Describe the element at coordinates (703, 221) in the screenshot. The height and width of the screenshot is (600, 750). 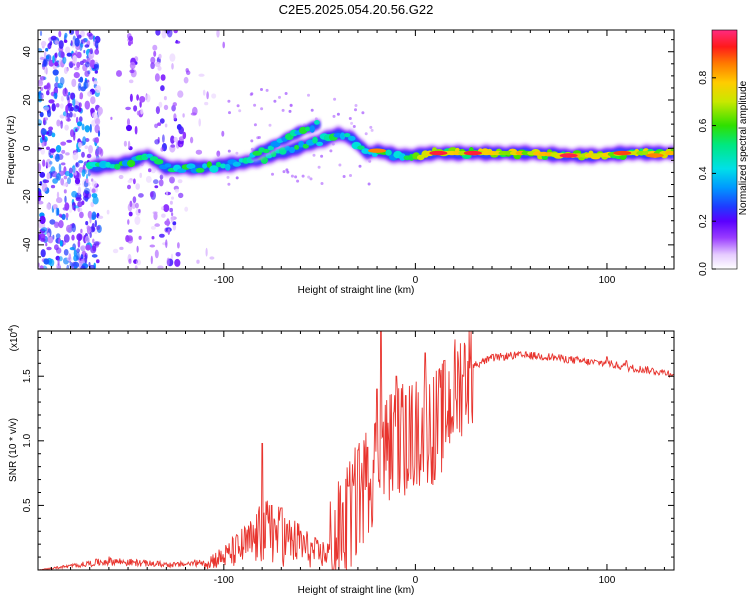
I see `colorbar-tick-label: 0.2` at that location.